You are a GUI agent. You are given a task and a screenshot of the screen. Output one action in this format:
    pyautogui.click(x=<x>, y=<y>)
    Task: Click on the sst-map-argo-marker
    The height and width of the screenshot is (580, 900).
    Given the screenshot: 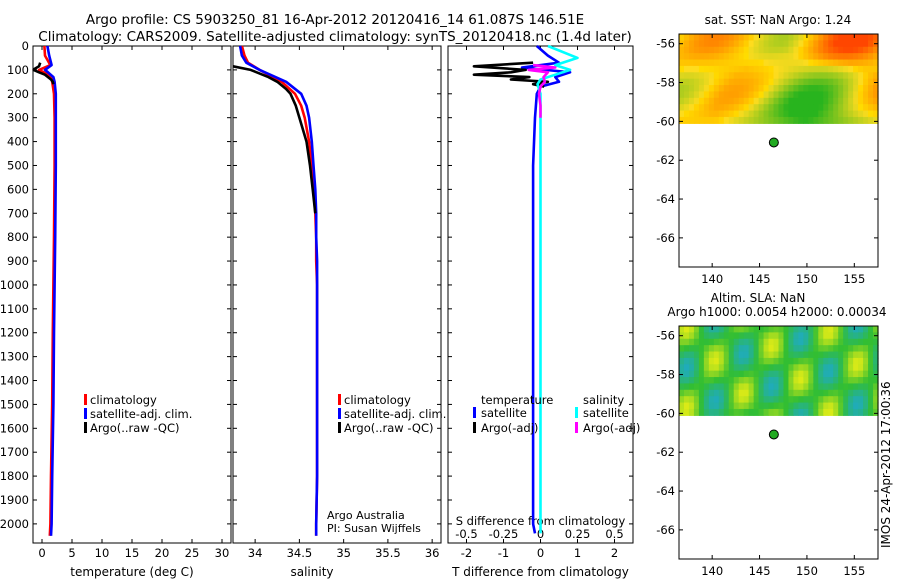 What is the action you would take?
    pyautogui.click(x=773, y=142)
    